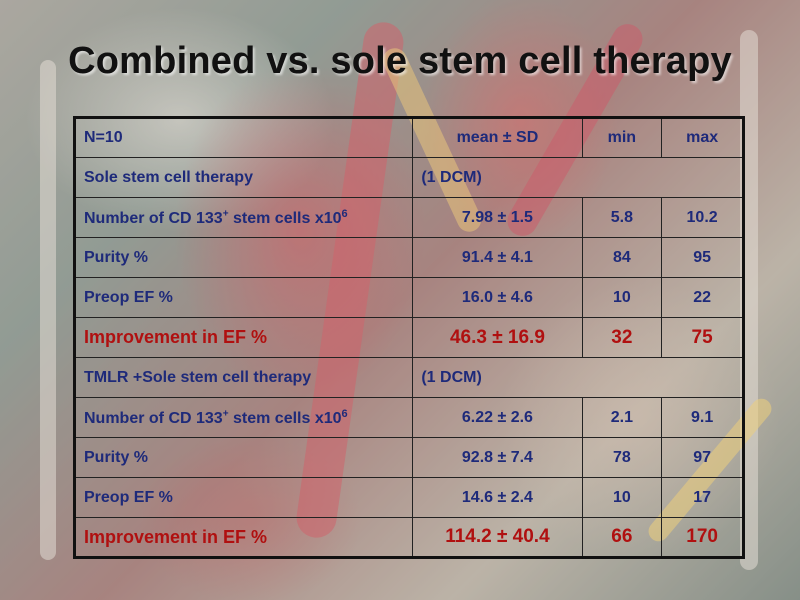 The image size is (800, 600). I want to click on cell-max: 17, so click(702, 497).